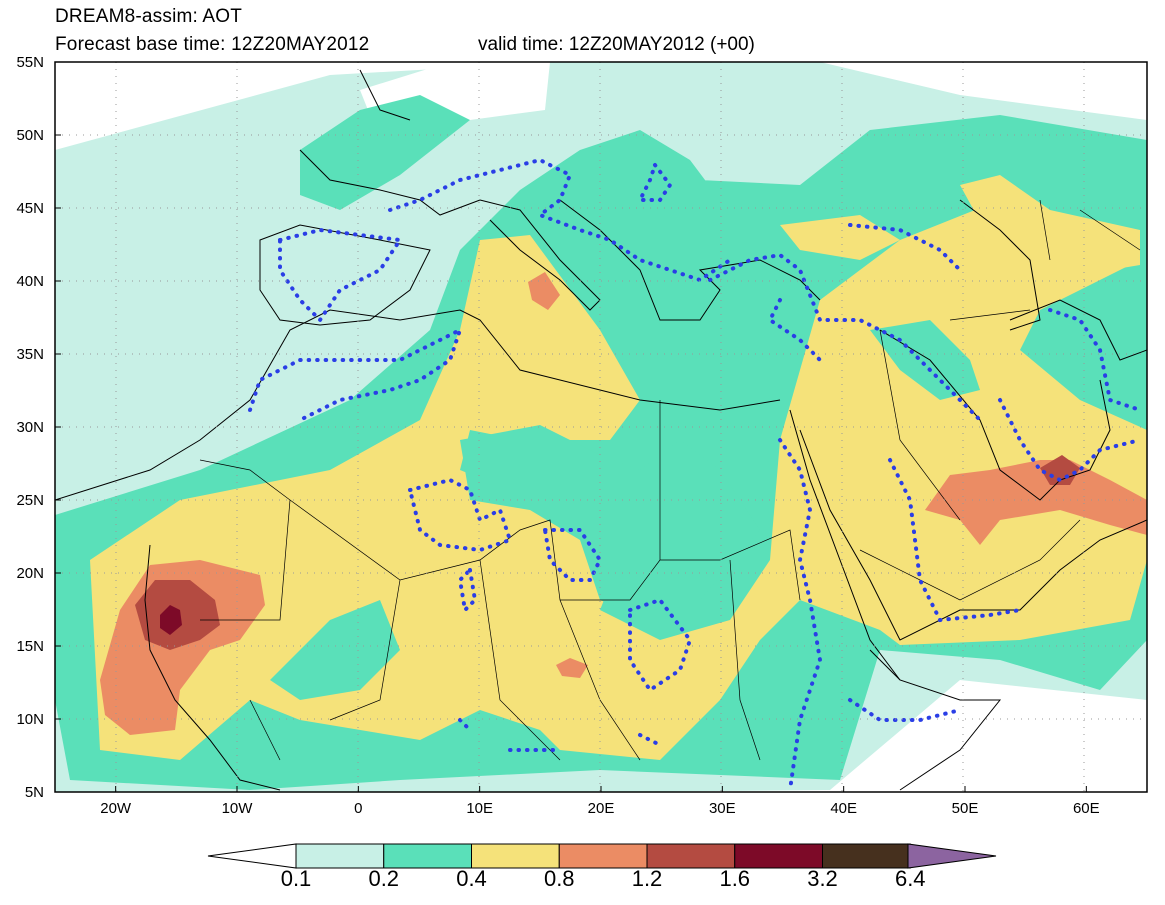  Describe the element at coordinates (30, 354) in the screenshot. I see `lat-tick-label: 35N` at that location.